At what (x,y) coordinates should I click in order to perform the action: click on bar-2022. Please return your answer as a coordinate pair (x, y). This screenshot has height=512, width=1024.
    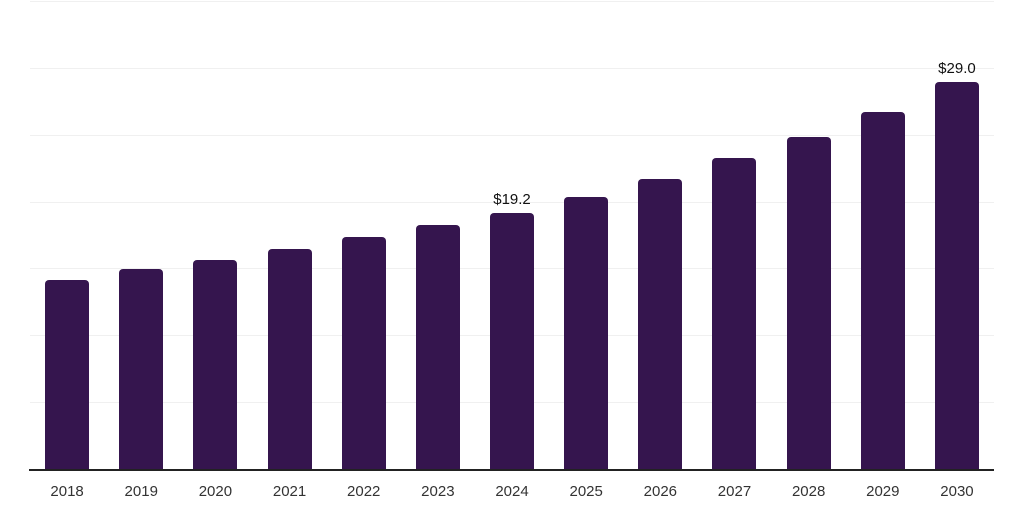
    Looking at the image, I should click on (363, 353).